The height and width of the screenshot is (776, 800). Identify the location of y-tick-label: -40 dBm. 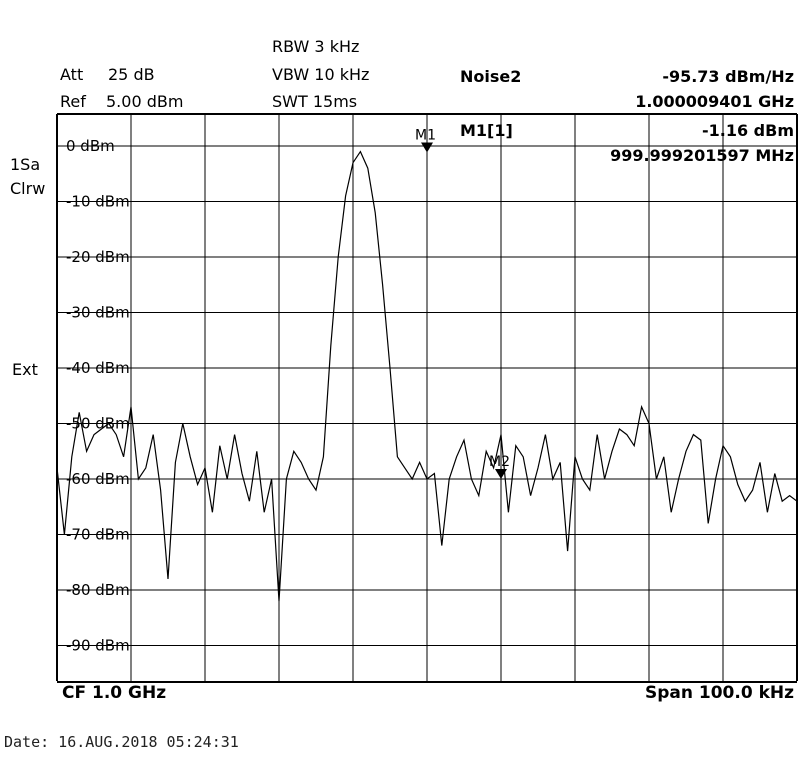
(98, 368).